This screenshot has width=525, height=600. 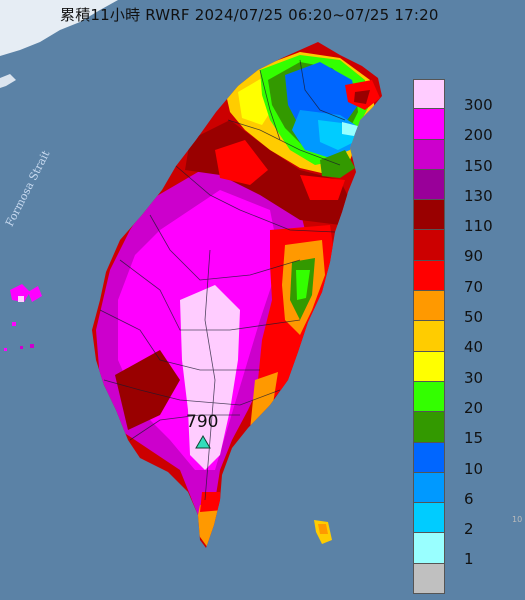 I want to click on legend-label: 90, so click(x=474, y=256).